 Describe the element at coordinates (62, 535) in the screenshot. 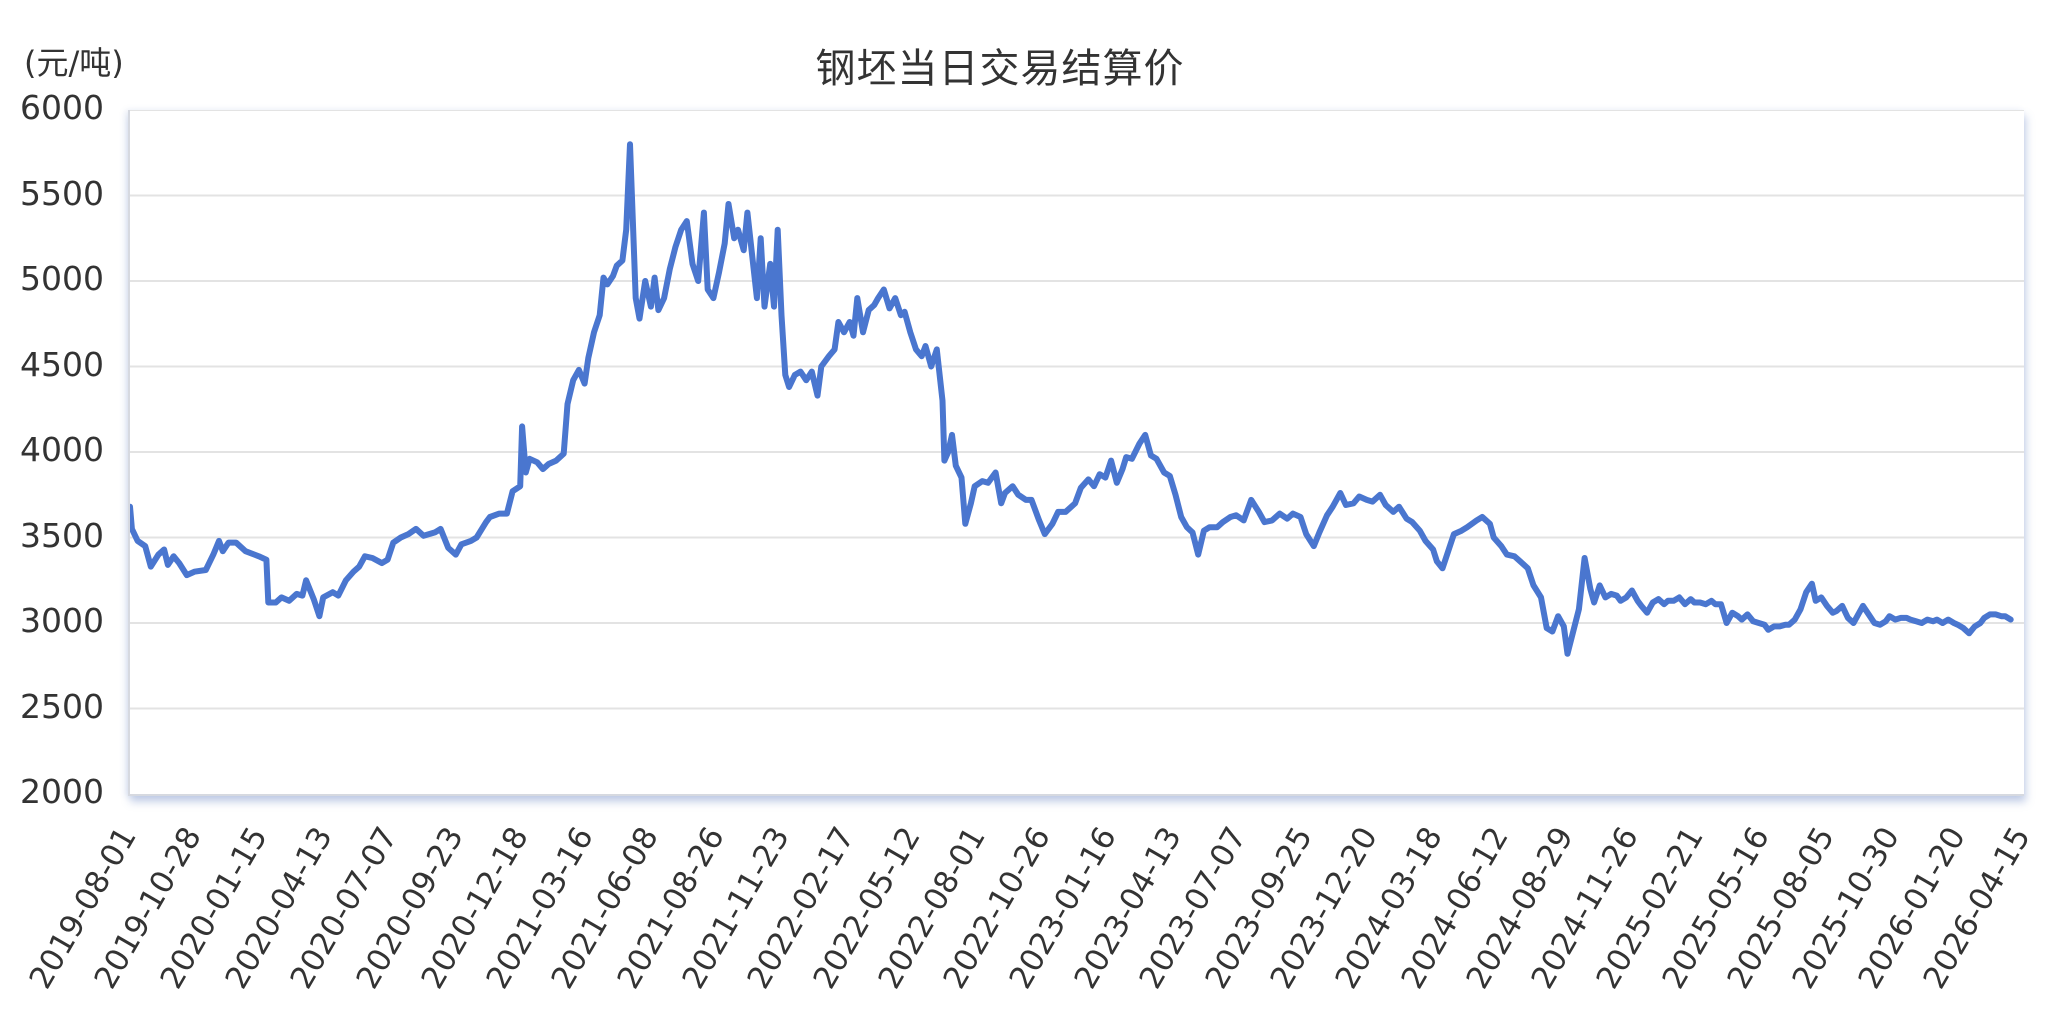

I see `y-tick-label: 3500` at that location.